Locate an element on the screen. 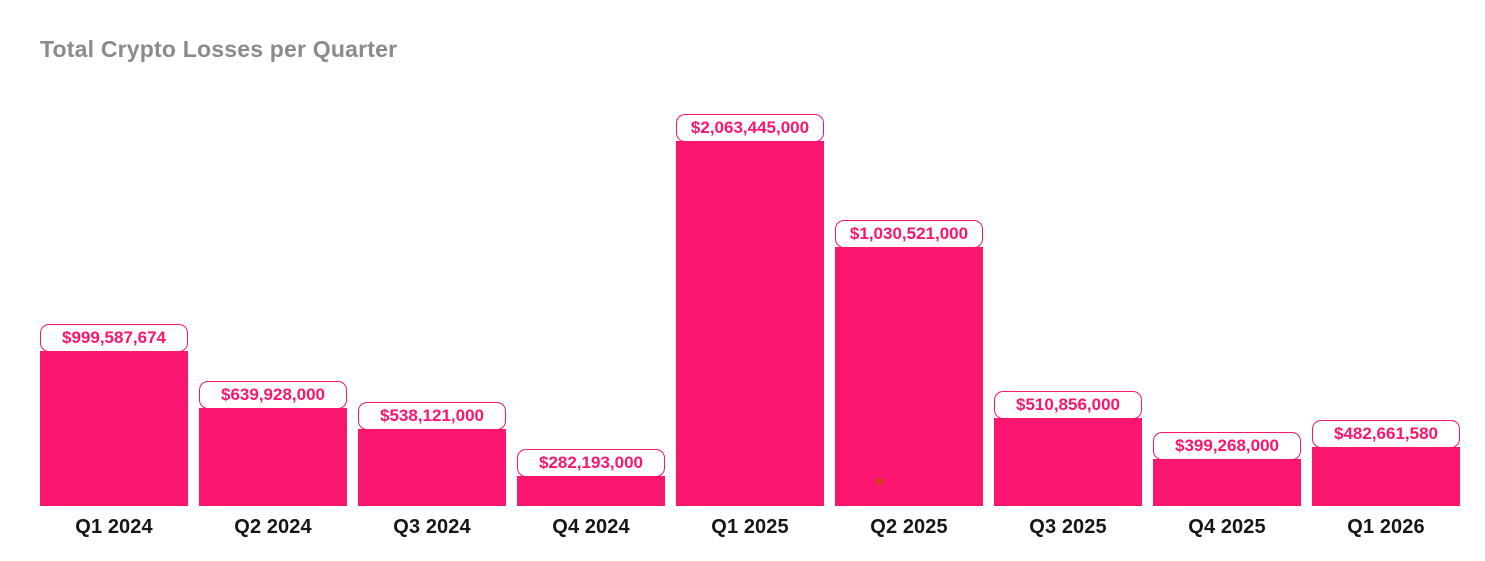 The height and width of the screenshot is (561, 1485). chart-title: Total Crypto Losses per Quarter is located at coordinates (219, 49).